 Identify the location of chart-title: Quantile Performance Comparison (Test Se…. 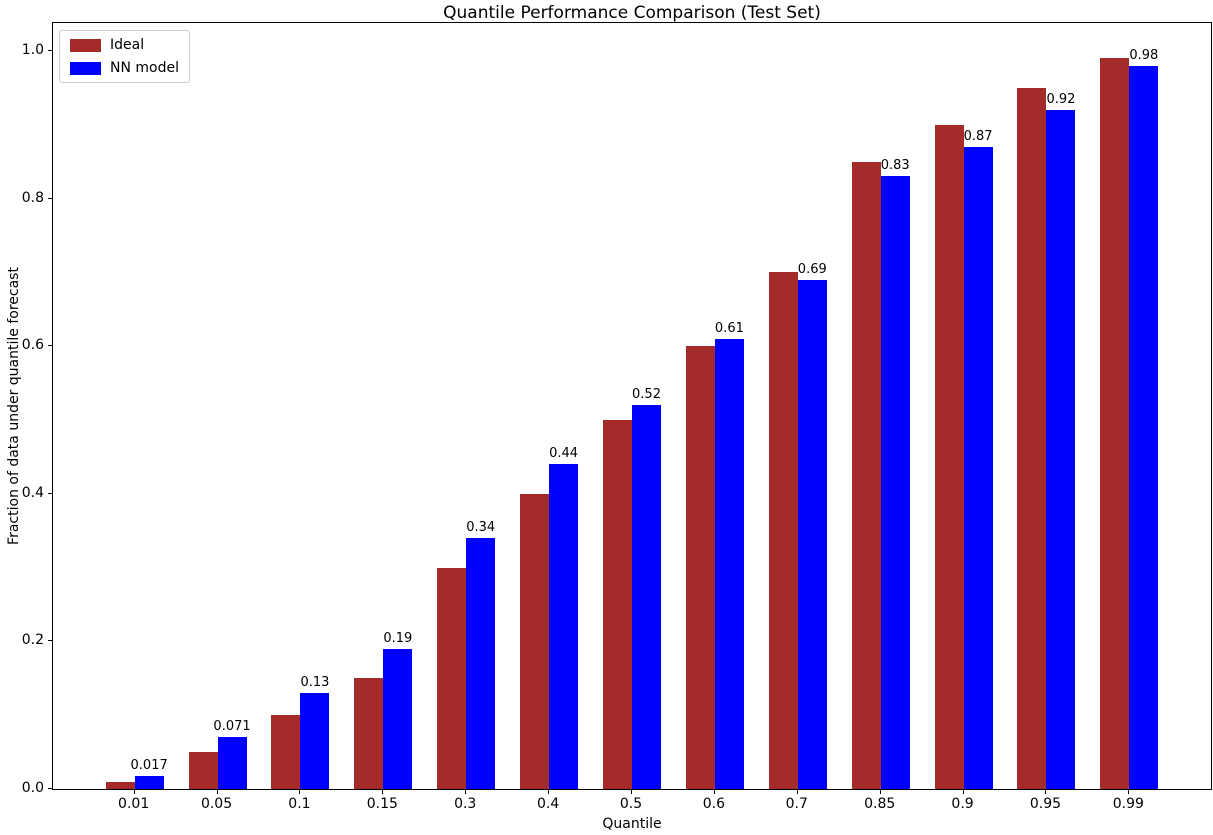
(632, 13).